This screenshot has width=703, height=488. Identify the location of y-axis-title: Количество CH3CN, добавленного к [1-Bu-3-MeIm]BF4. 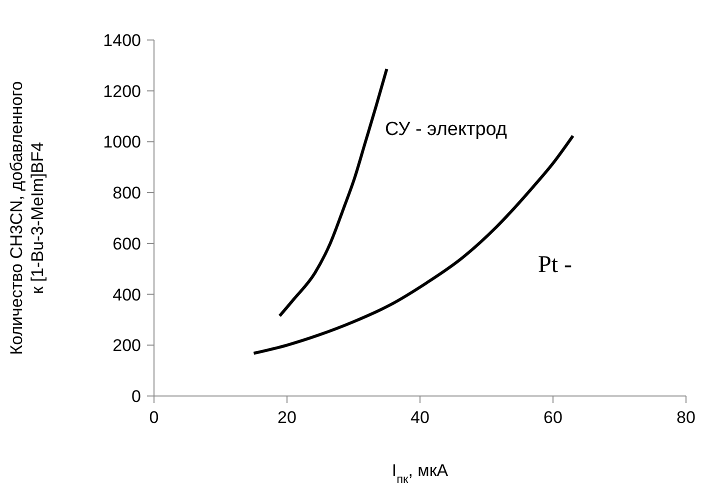
(27, 218).